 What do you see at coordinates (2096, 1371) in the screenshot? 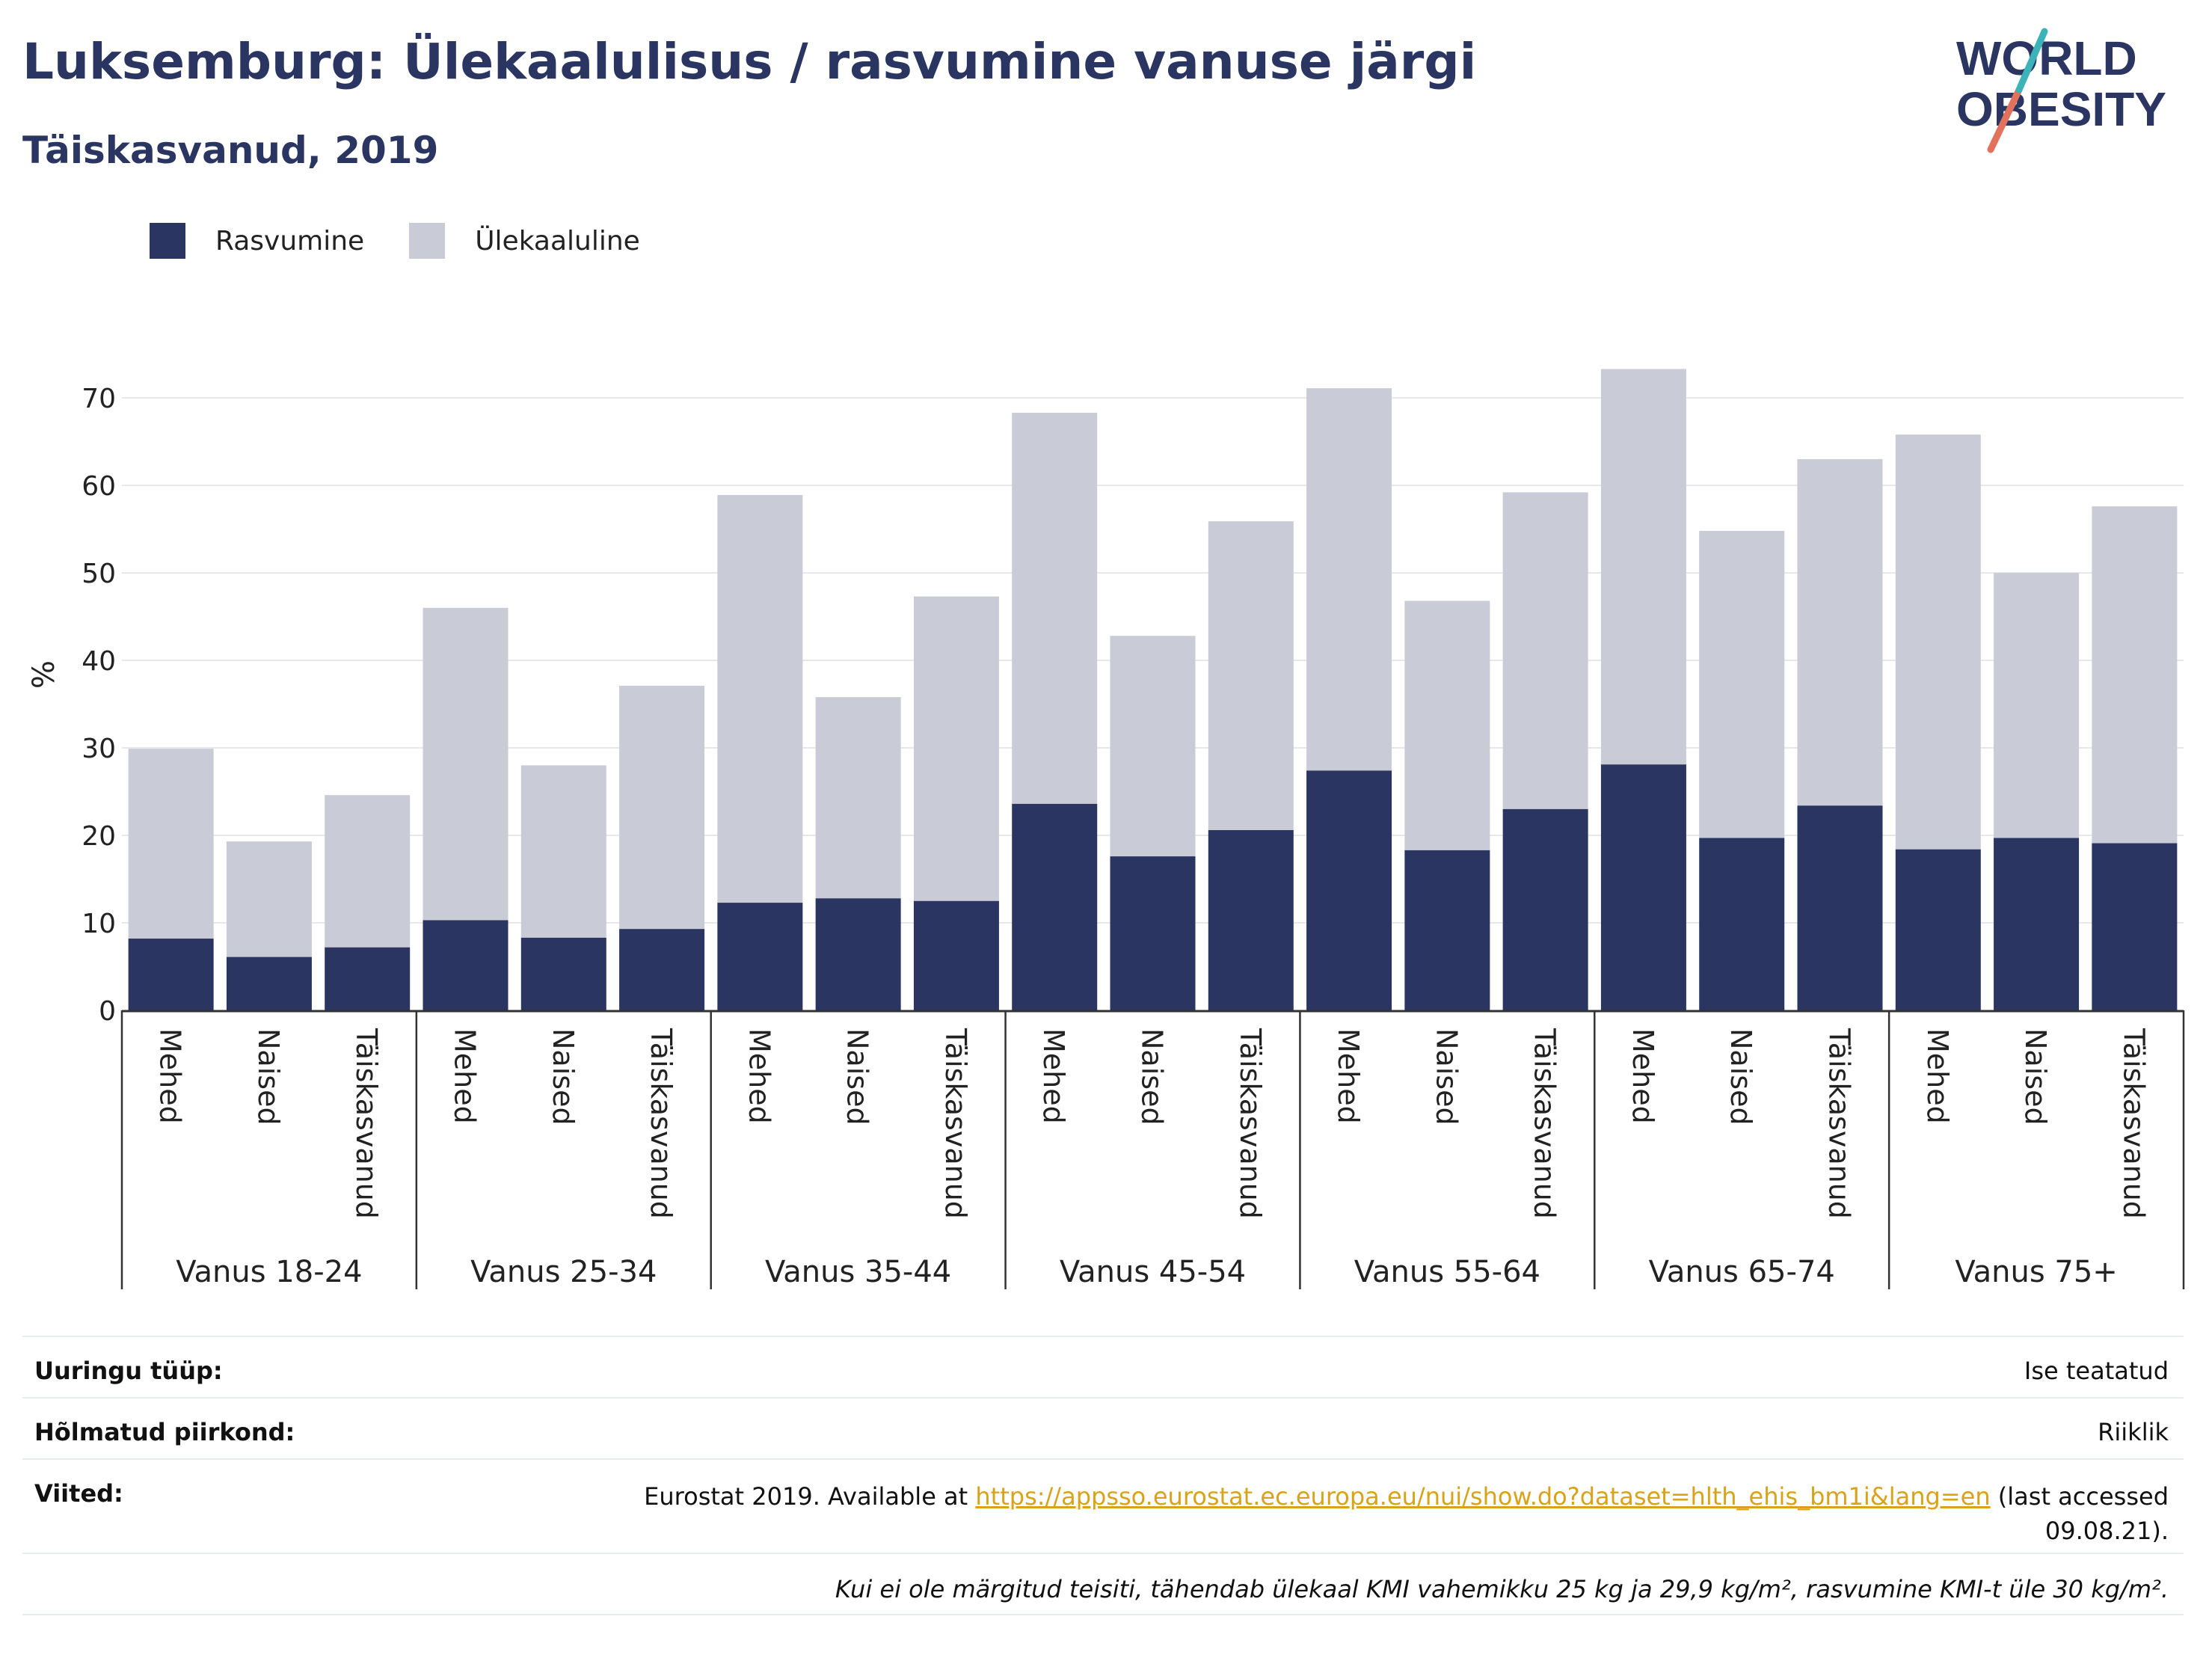
I see `survey-type-value: Ise teatatud` at bounding box center [2096, 1371].